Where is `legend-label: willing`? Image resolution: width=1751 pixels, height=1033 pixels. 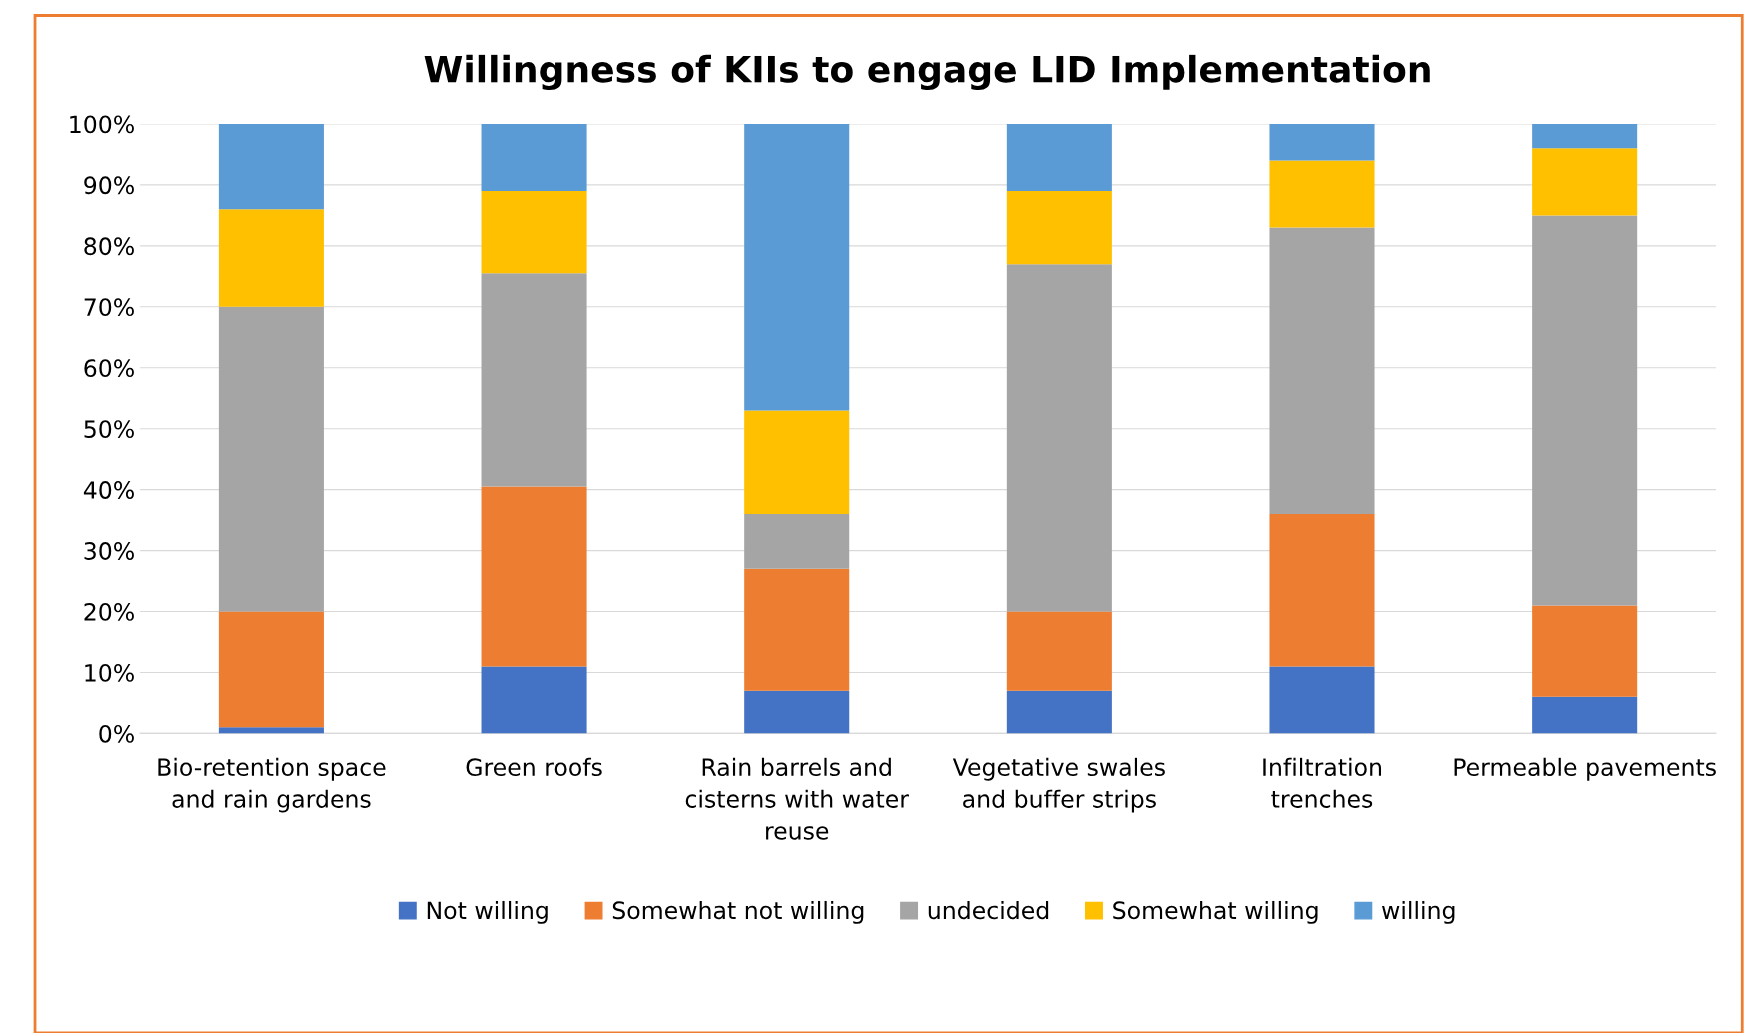 legend-label: willing is located at coordinates (1418, 912).